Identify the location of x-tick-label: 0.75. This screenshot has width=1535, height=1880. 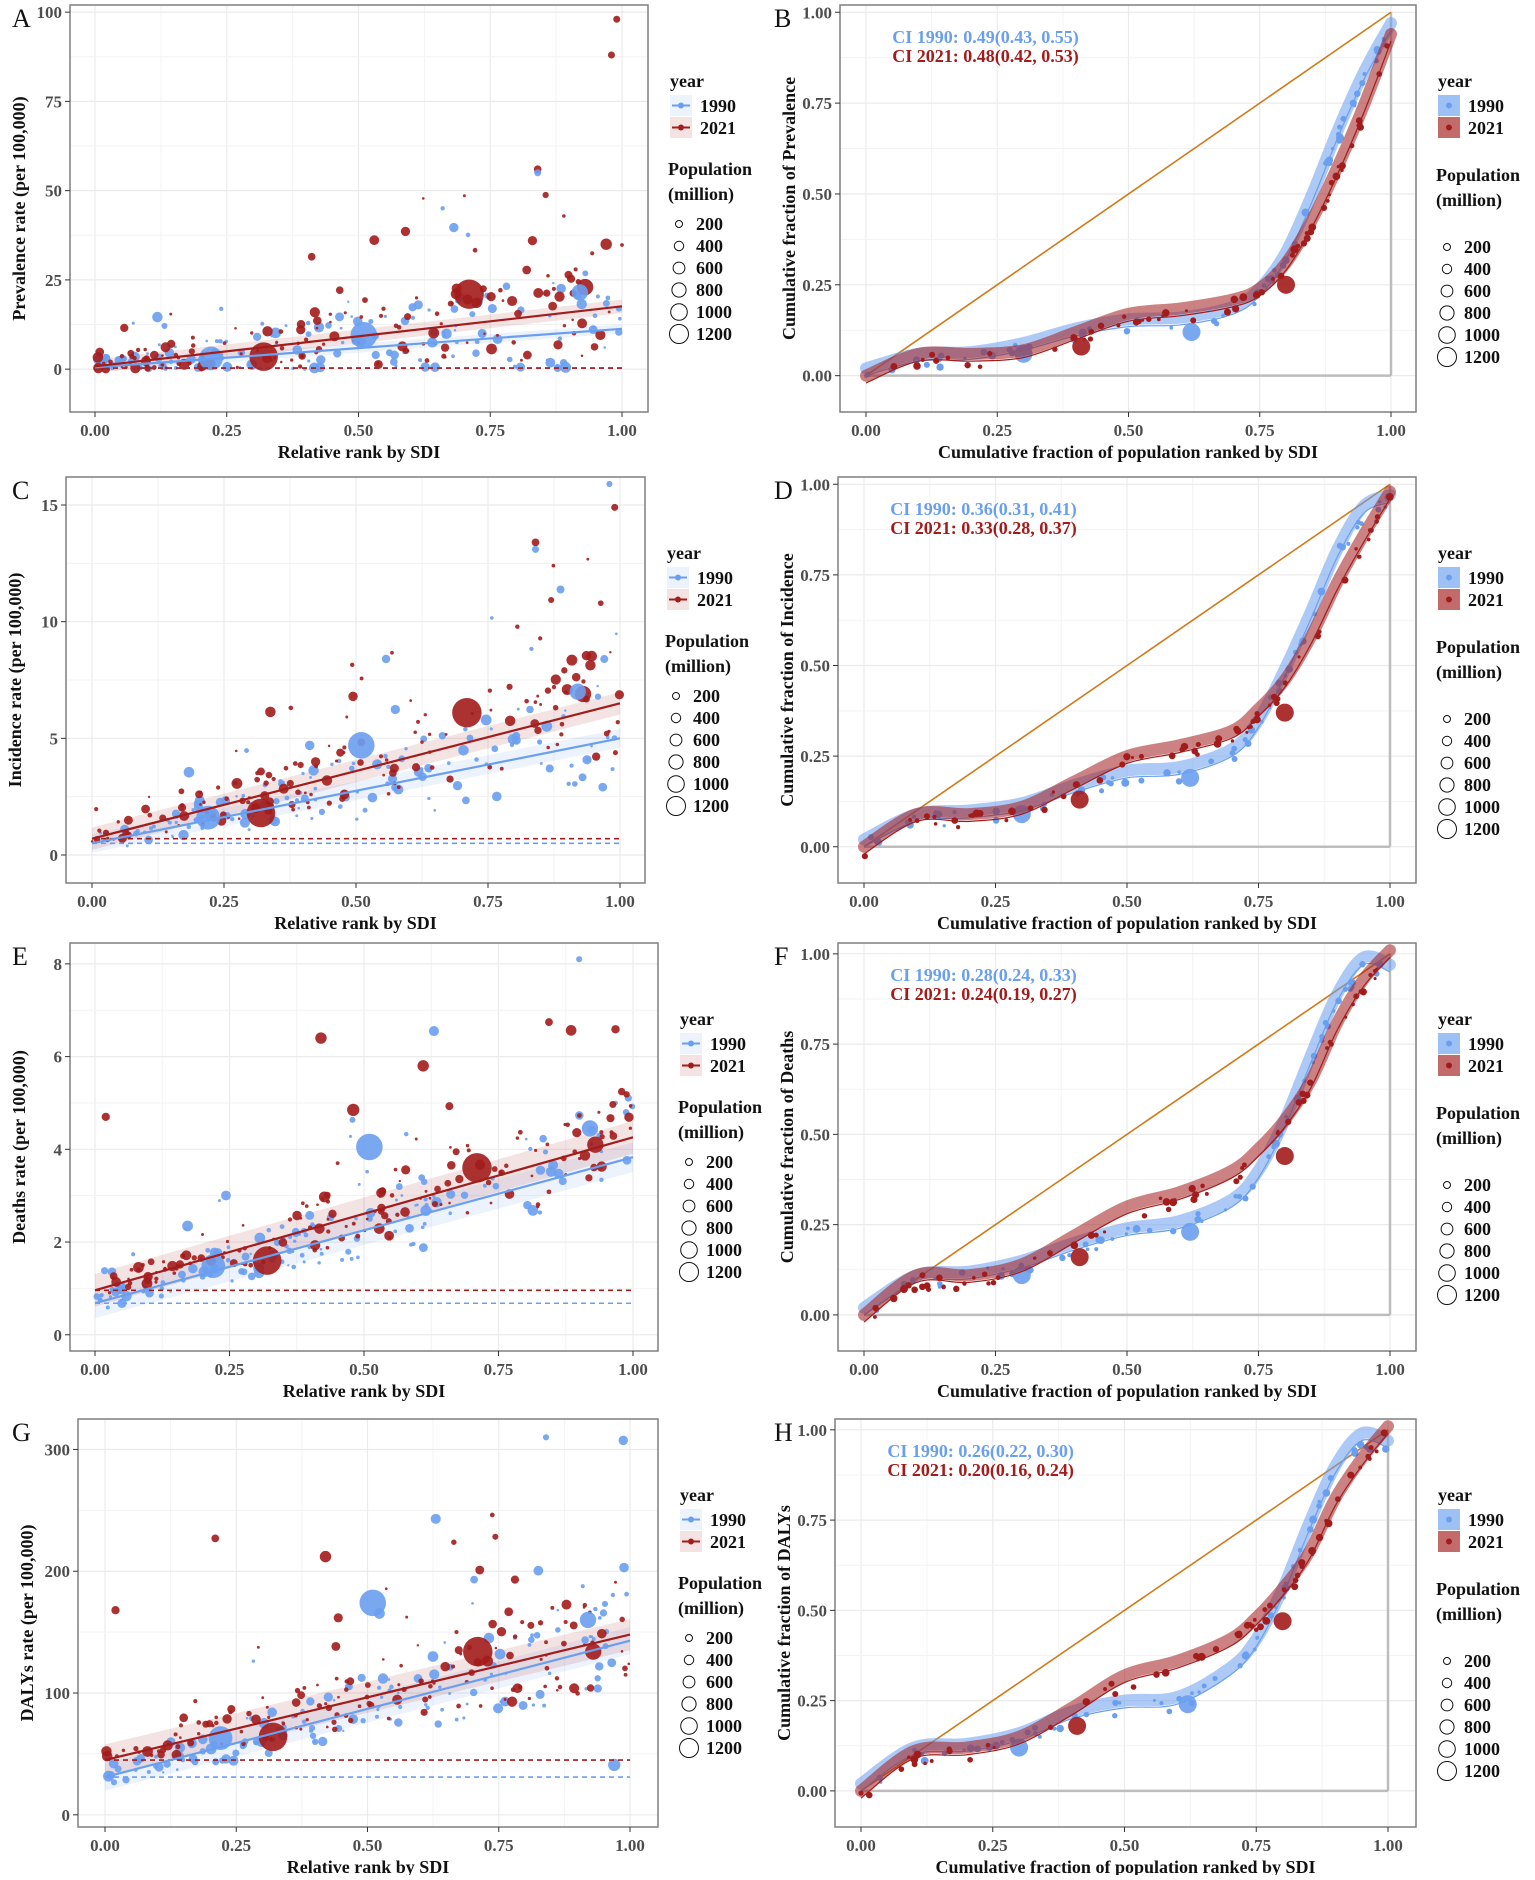
(499, 1845).